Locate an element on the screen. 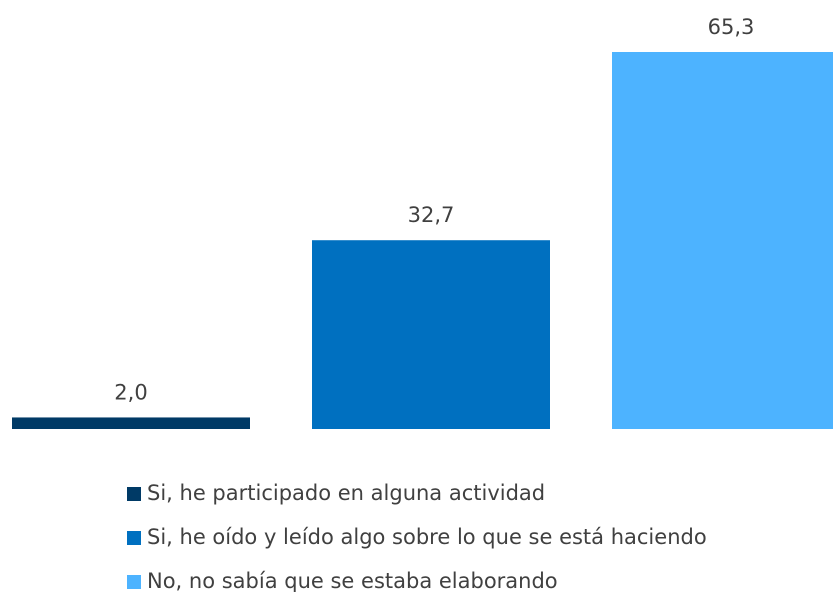 This screenshot has height=592, width=833. data-label: 32,7 is located at coordinates (431, 215).